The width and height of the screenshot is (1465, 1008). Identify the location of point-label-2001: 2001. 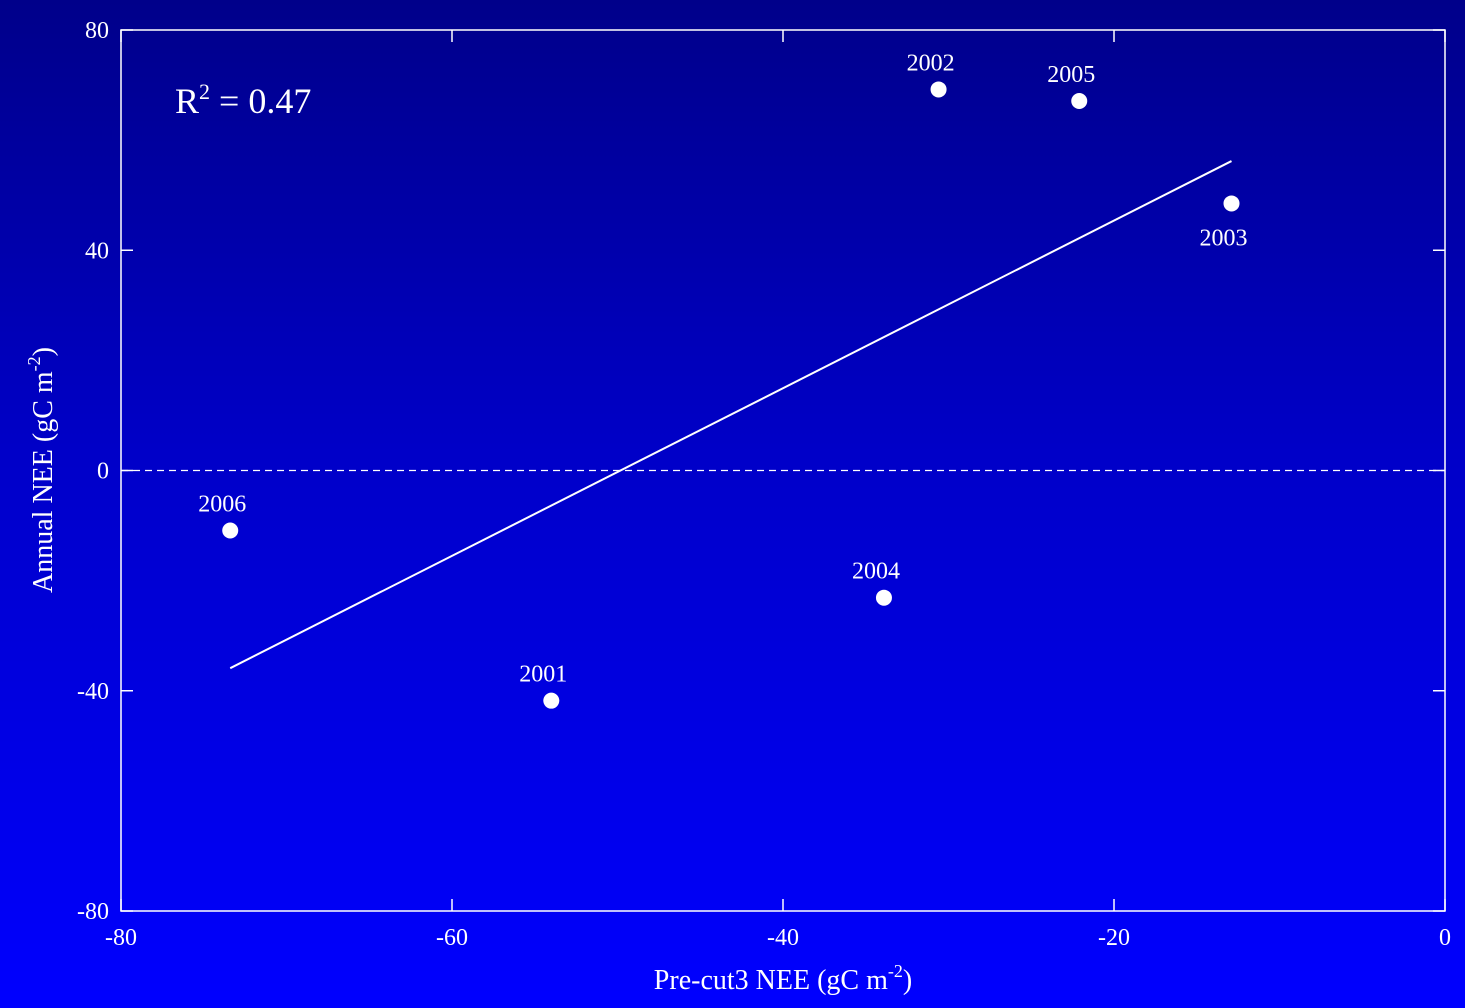
(543, 675).